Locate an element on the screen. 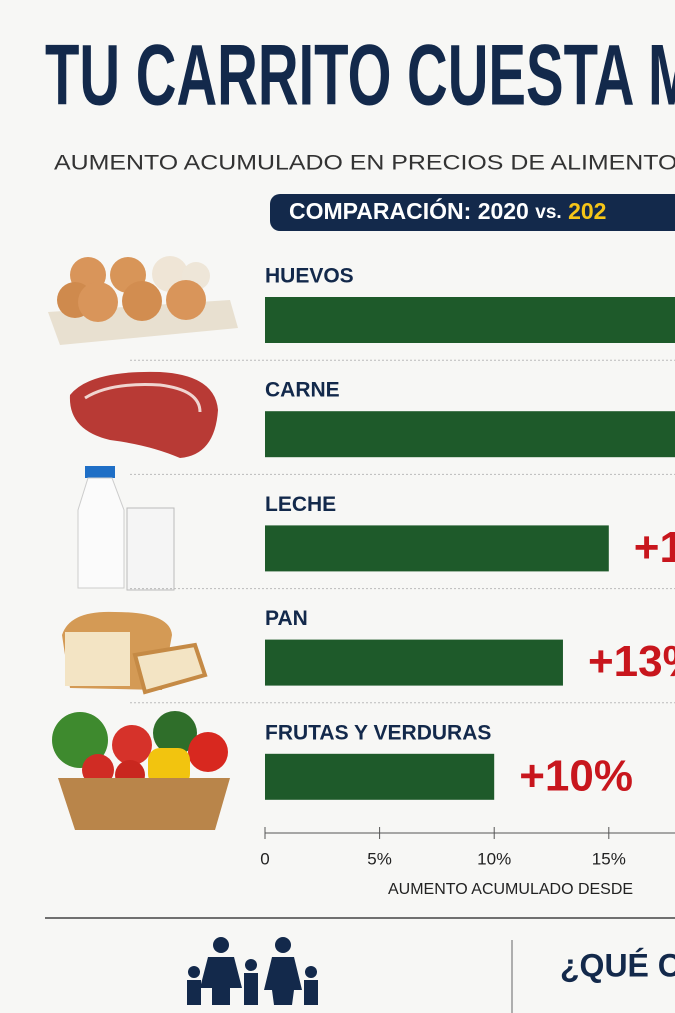  value-label: +13% is located at coordinates (631, 661).